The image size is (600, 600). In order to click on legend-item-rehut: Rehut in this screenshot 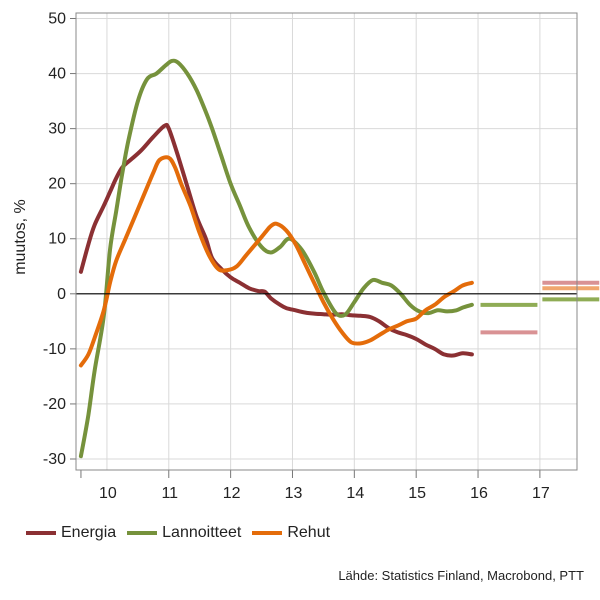, I will do `click(291, 533)`.